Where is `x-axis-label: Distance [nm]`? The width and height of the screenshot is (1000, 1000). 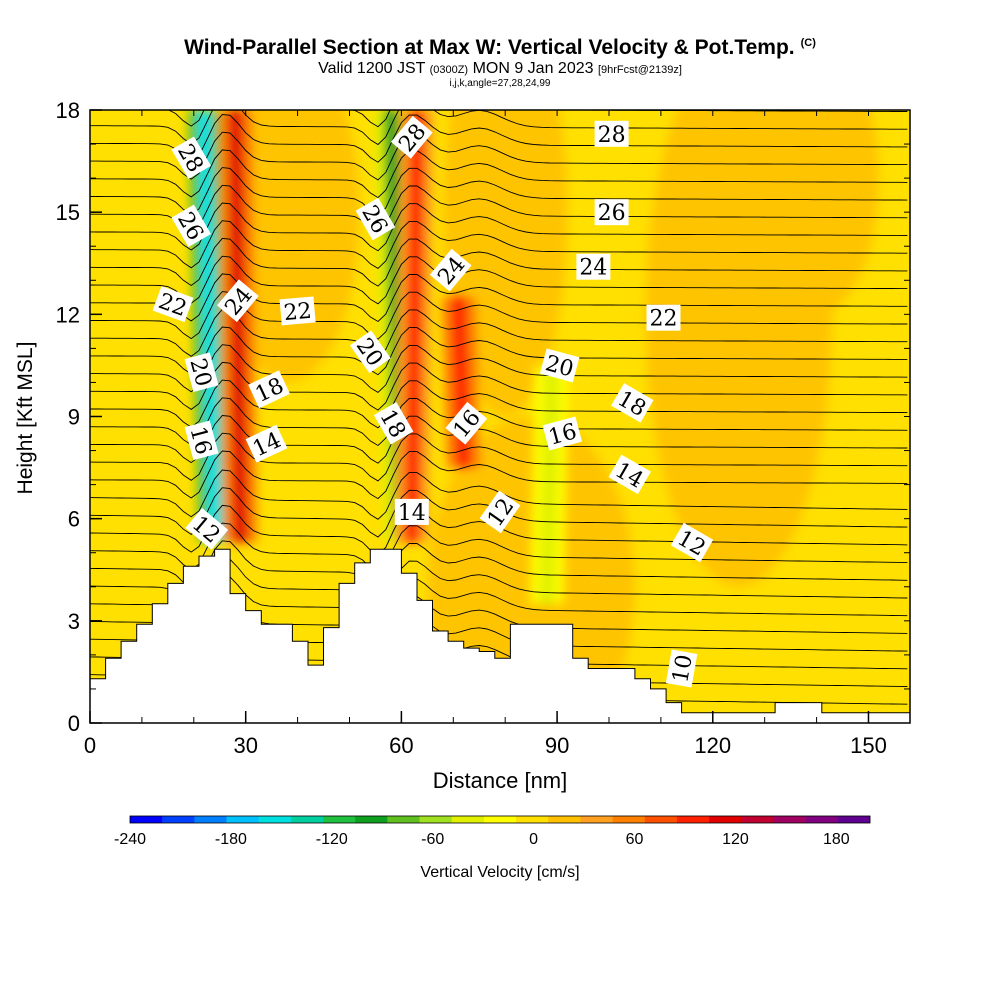
x-axis-label: Distance [nm] is located at coordinates (500, 780).